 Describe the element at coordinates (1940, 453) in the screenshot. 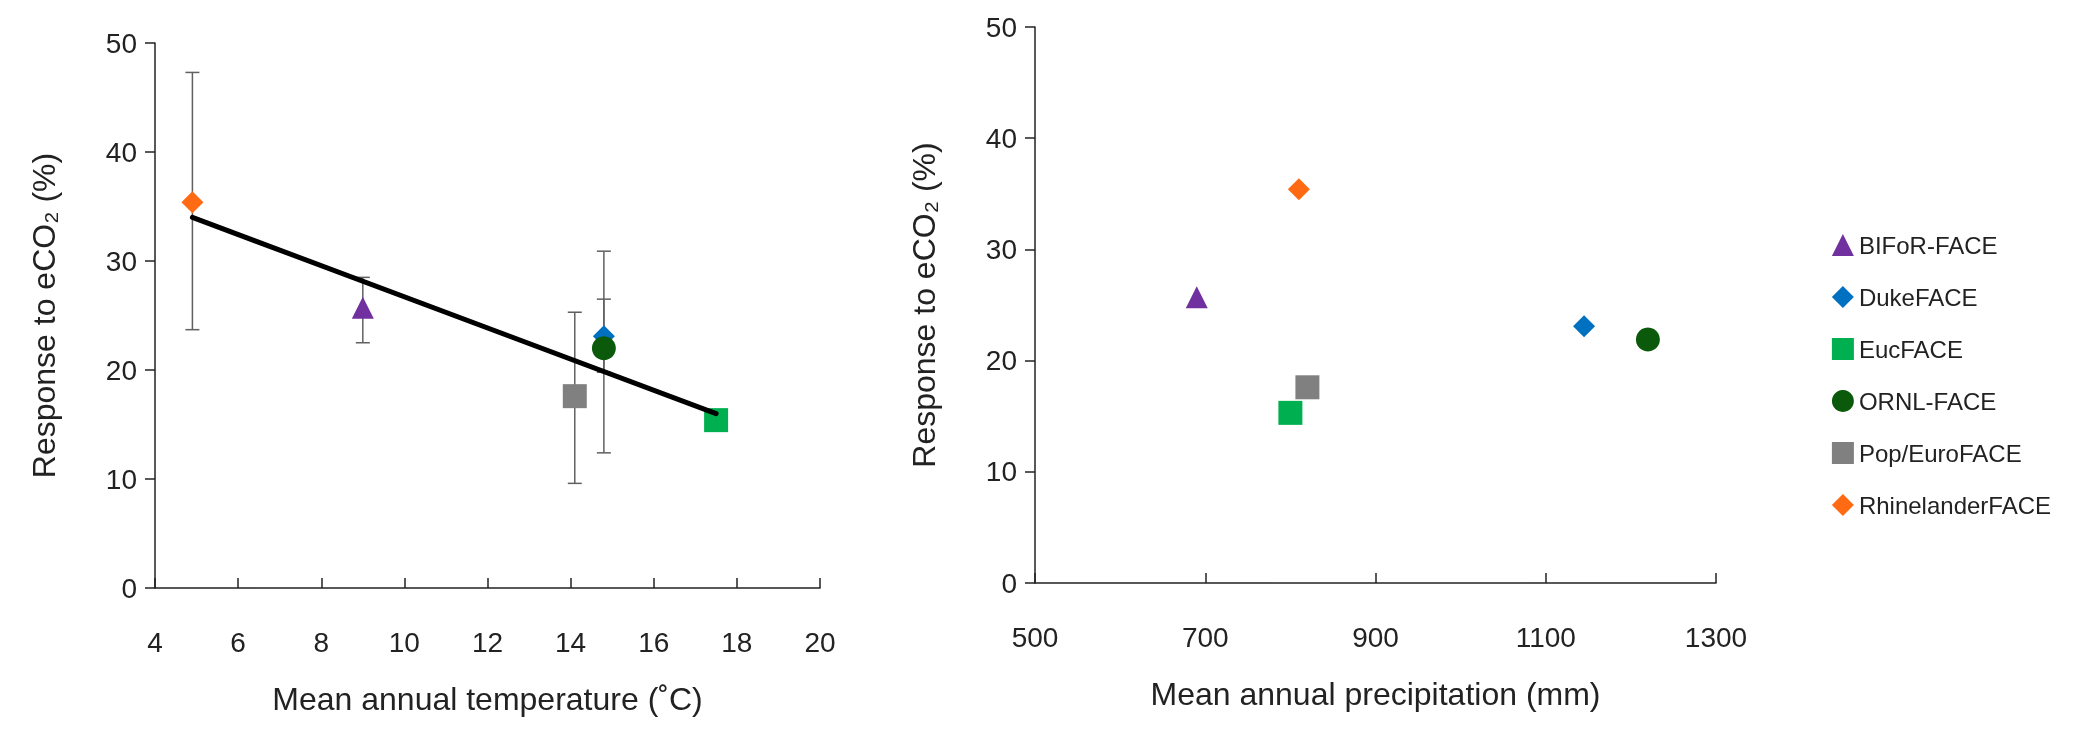

I see `legend-label: Pop/EuroFACE` at that location.